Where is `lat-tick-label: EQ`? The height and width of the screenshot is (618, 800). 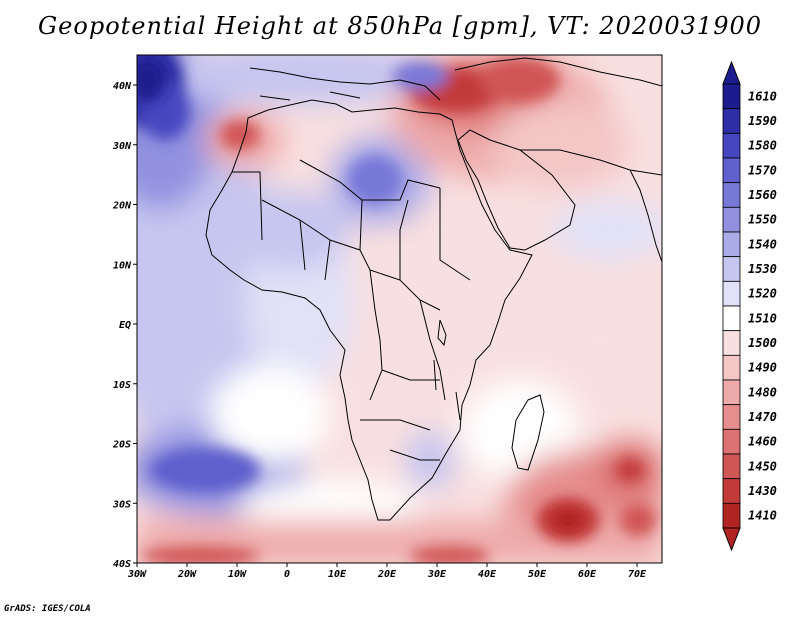 lat-tick-label: EQ is located at coordinates (125, 325).